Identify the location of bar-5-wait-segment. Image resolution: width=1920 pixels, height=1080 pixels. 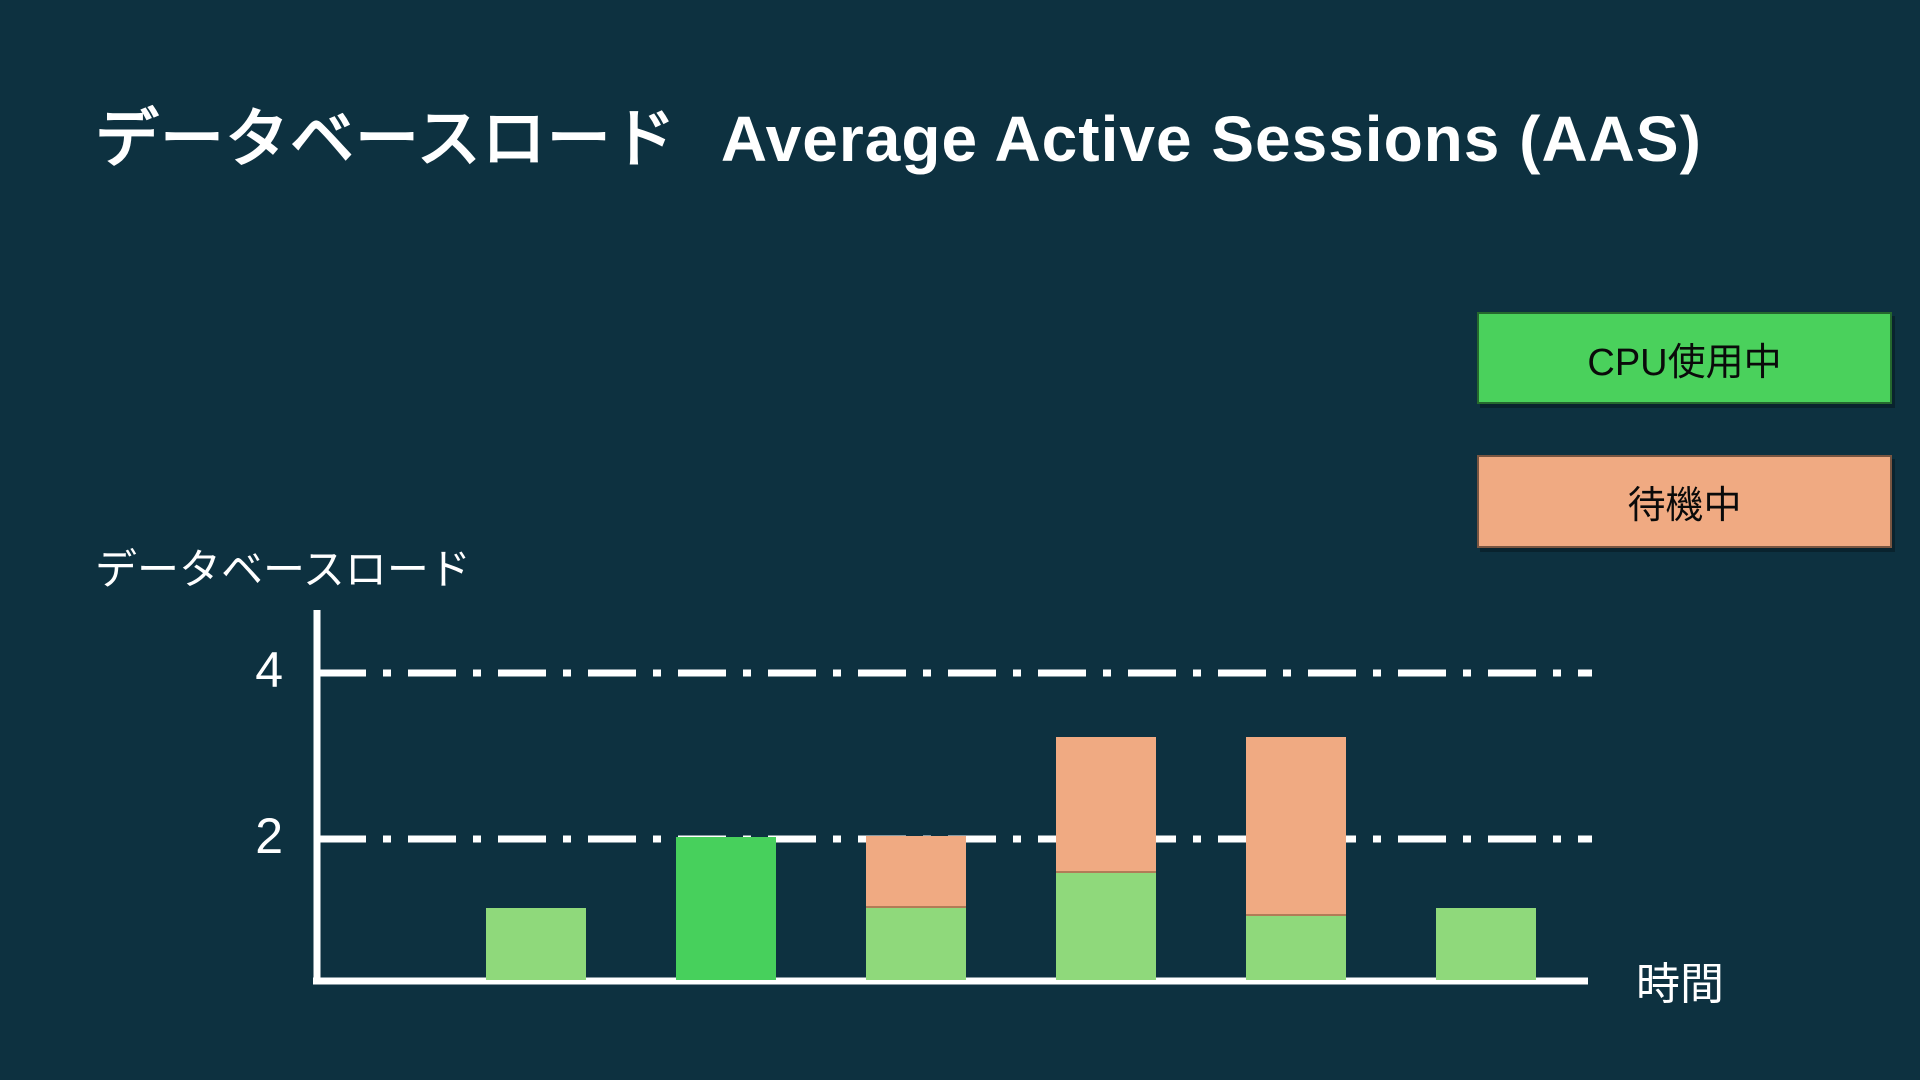
(1296, 826).